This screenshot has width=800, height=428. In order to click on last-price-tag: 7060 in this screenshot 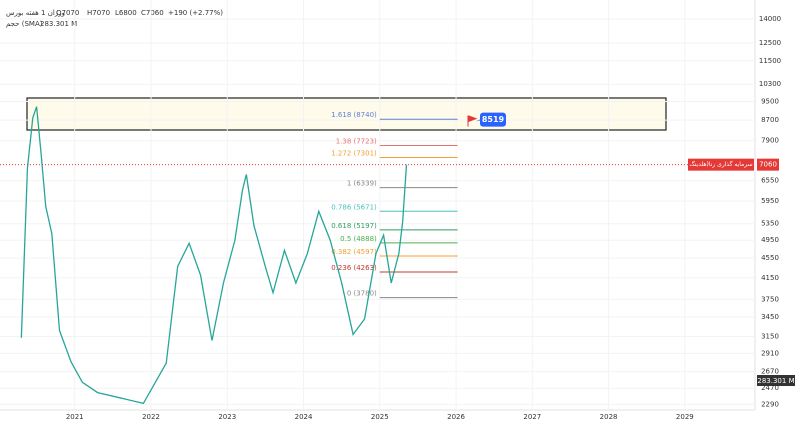, I will do `click(768, 165)`.